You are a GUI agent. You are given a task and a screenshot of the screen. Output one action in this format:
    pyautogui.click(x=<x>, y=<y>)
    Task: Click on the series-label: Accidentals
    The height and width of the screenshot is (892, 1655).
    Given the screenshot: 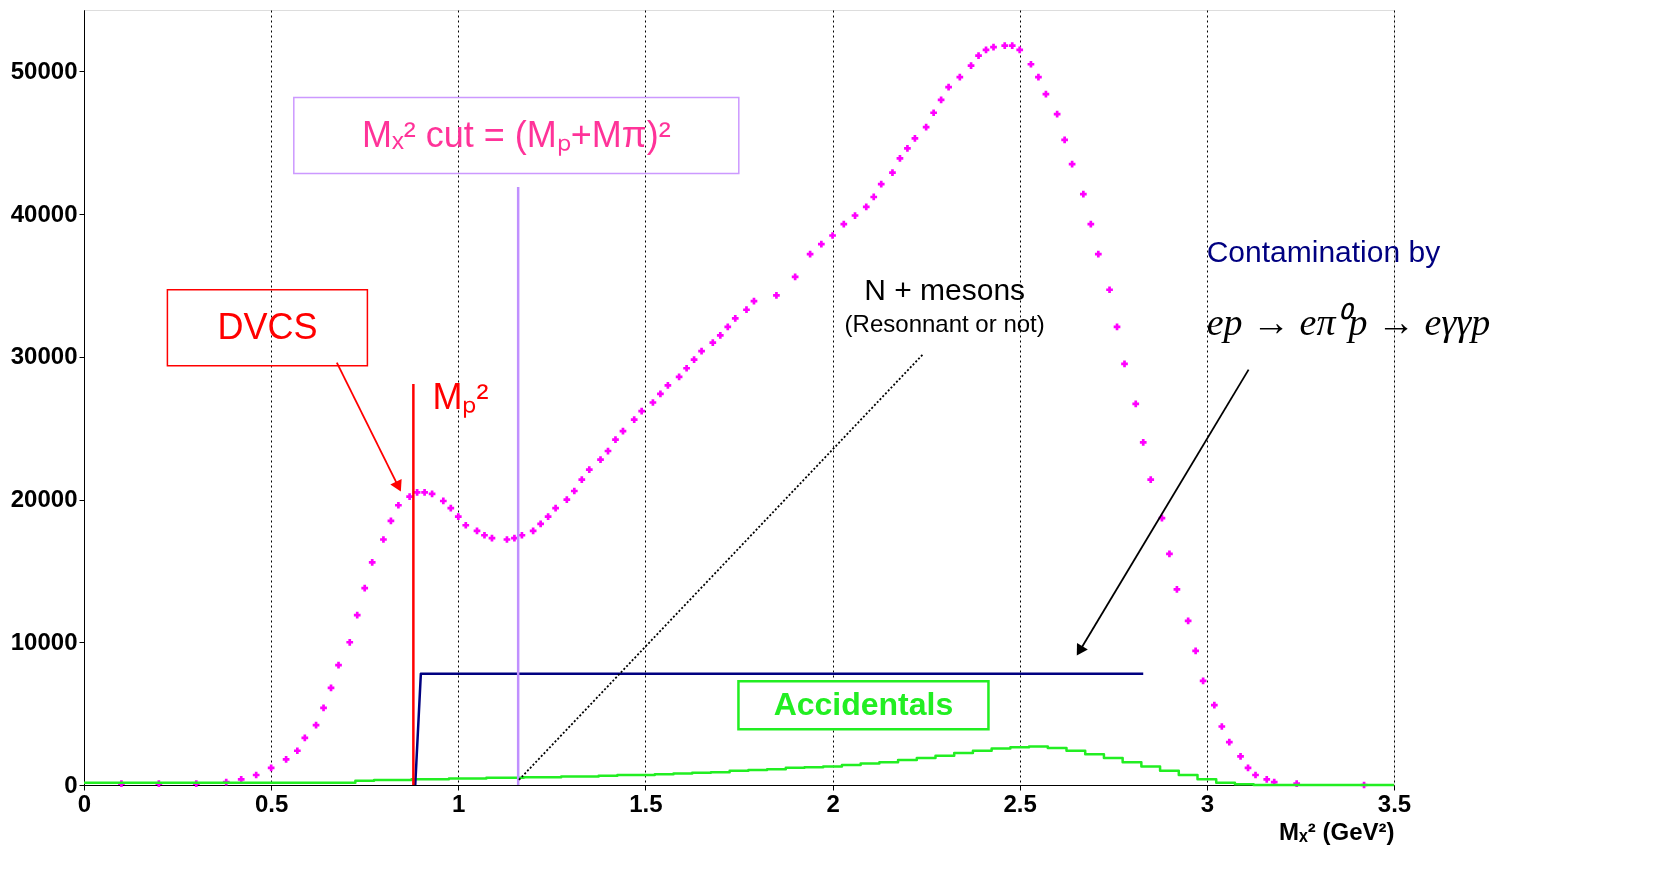 What is the action you would take?
    pyautogui.click(x=863, y=704)
    